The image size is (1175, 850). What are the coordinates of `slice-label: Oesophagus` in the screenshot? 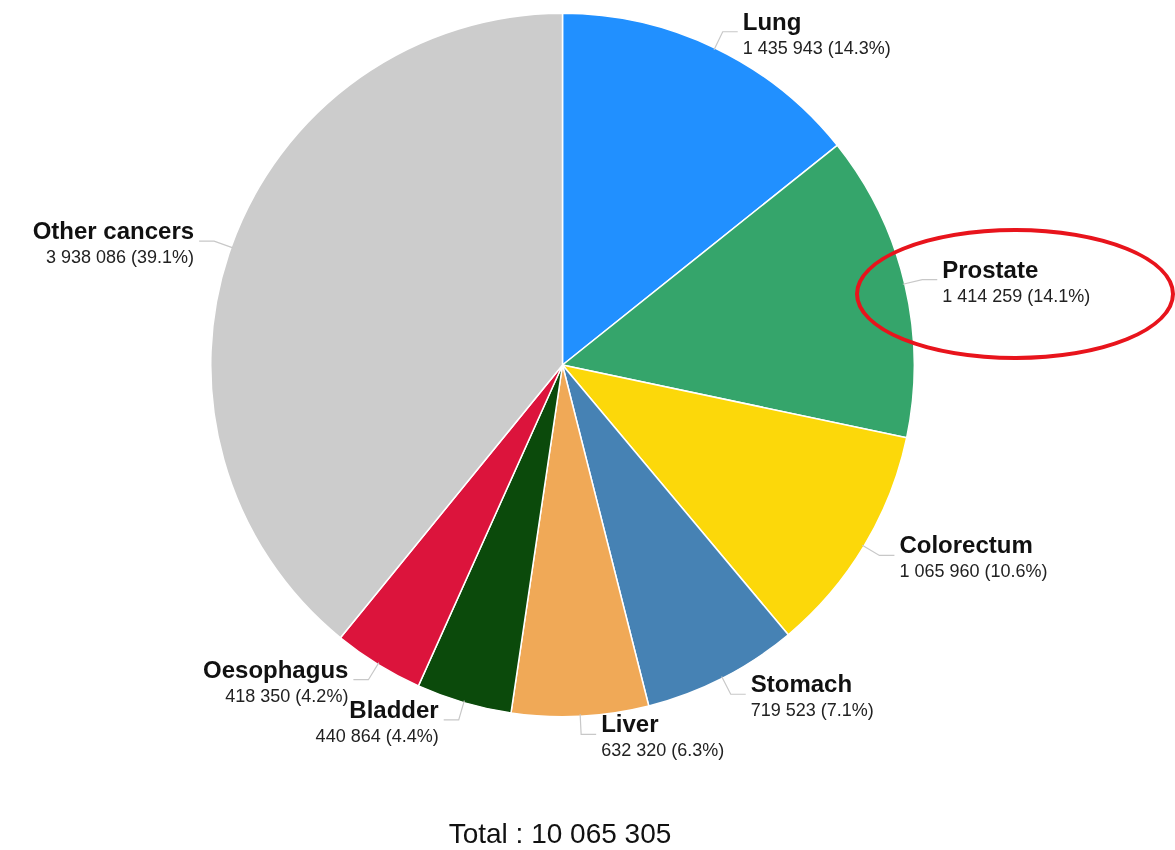 It's located at (276, 669).